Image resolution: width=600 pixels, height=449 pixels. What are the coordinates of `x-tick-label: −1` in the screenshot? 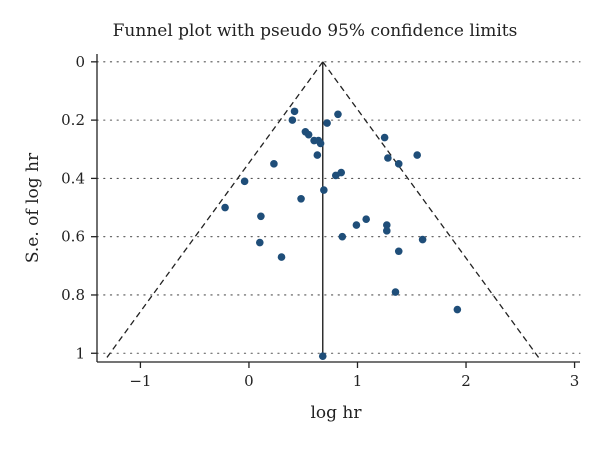 It's located at (140, 381).